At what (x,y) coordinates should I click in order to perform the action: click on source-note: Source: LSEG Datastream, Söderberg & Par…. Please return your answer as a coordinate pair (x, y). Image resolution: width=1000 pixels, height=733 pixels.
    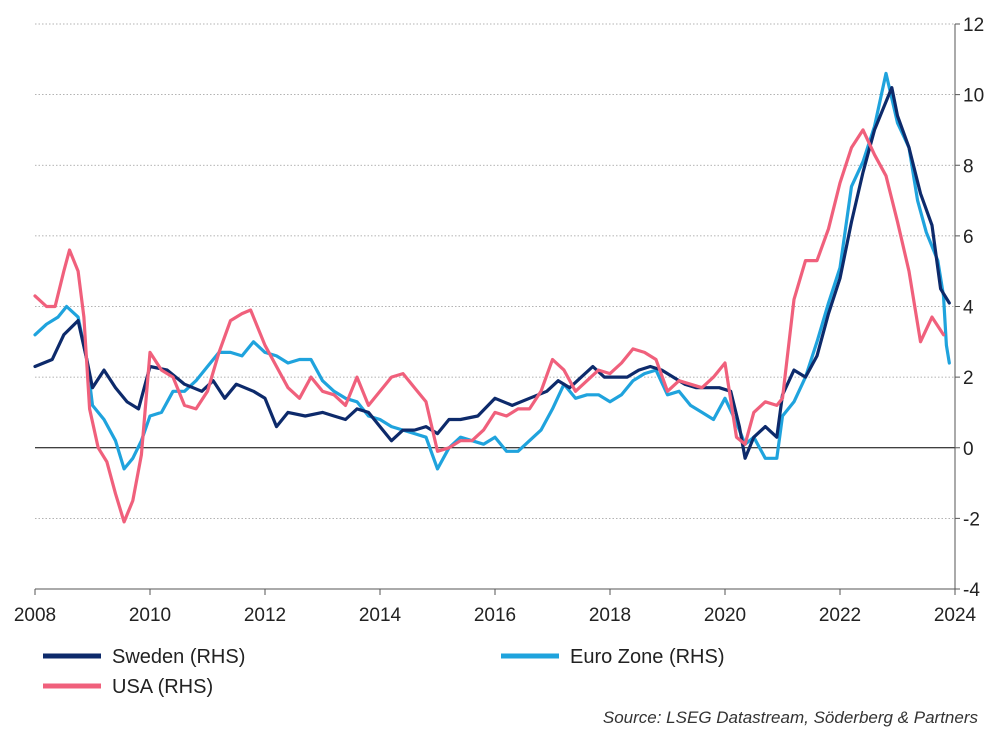
    Looking at the image, I should click on (790, 717).